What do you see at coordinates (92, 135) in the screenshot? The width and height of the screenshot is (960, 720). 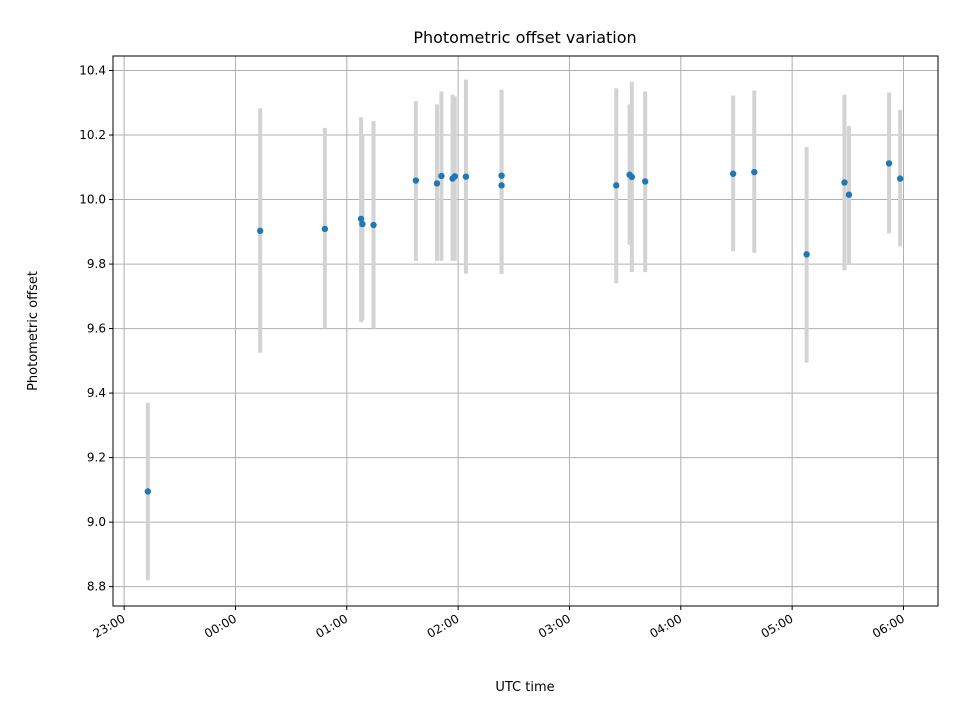 I see `y-tick-label: 10.2` at bounding box center [92, 135].